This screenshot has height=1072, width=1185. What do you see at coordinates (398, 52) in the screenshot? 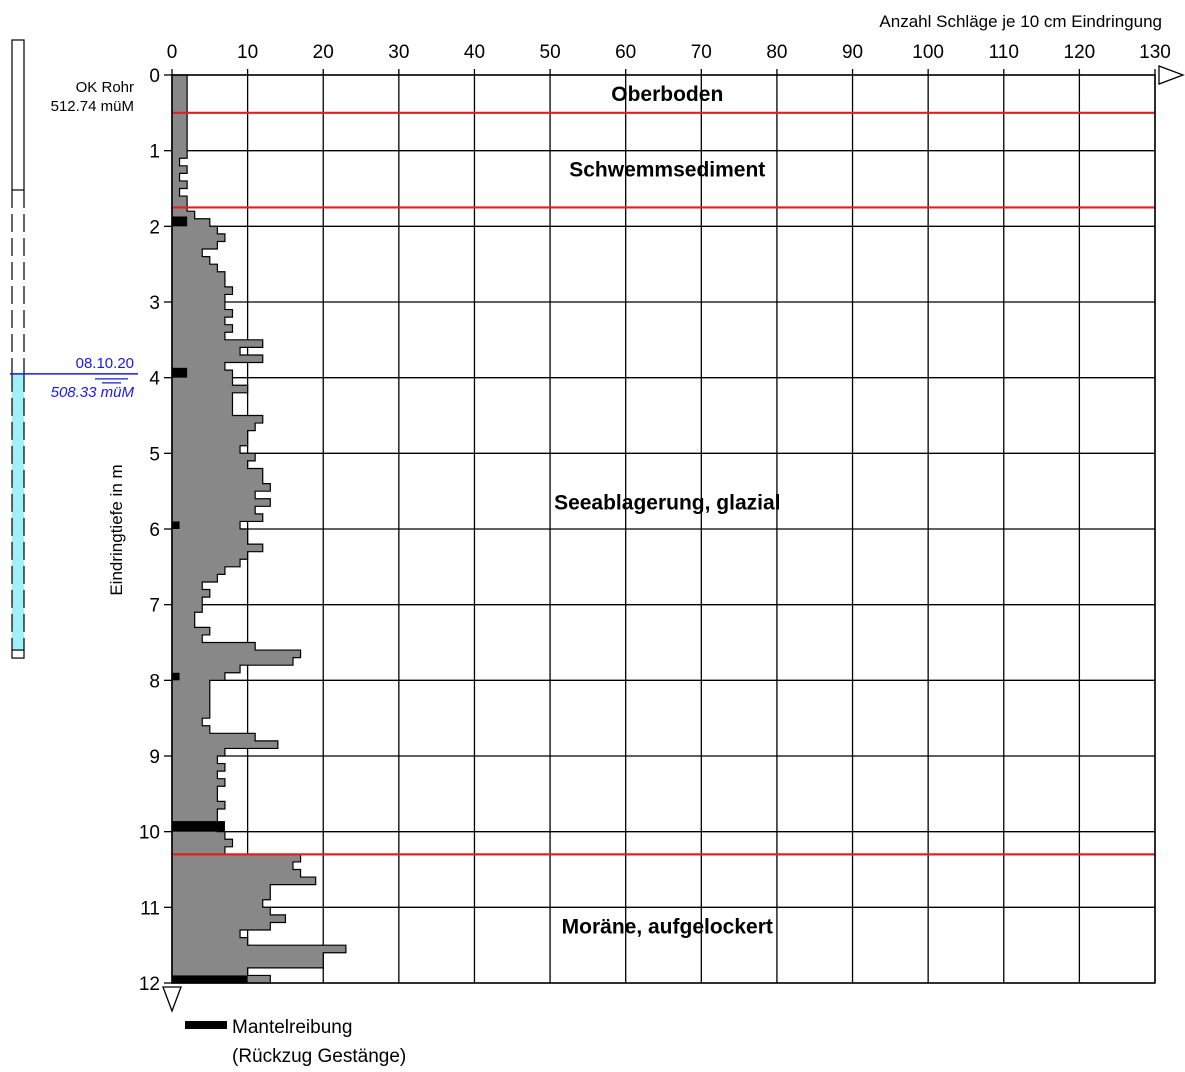
I see `x-tick-label-30: 30` at bounding box center [398, 52].